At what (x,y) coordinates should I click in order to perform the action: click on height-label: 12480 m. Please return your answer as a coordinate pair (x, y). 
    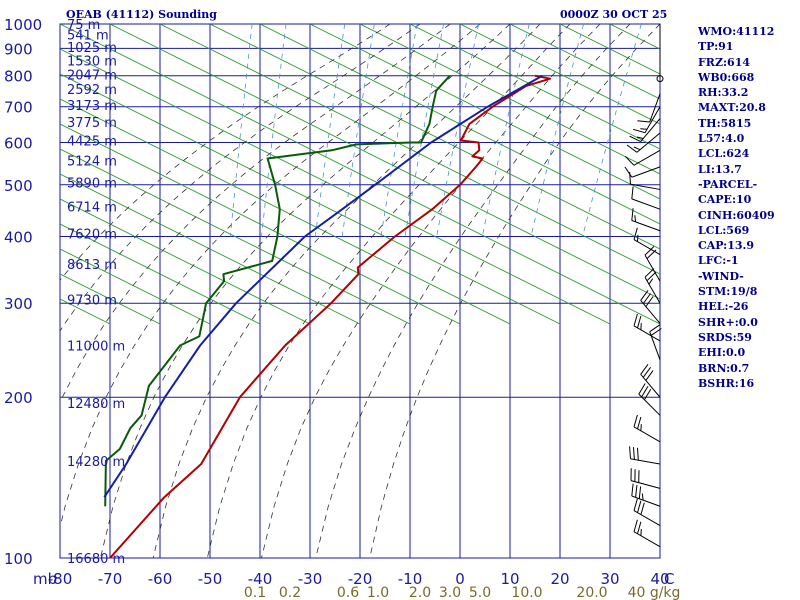
    Looking at the image, I should click on (96, 404).